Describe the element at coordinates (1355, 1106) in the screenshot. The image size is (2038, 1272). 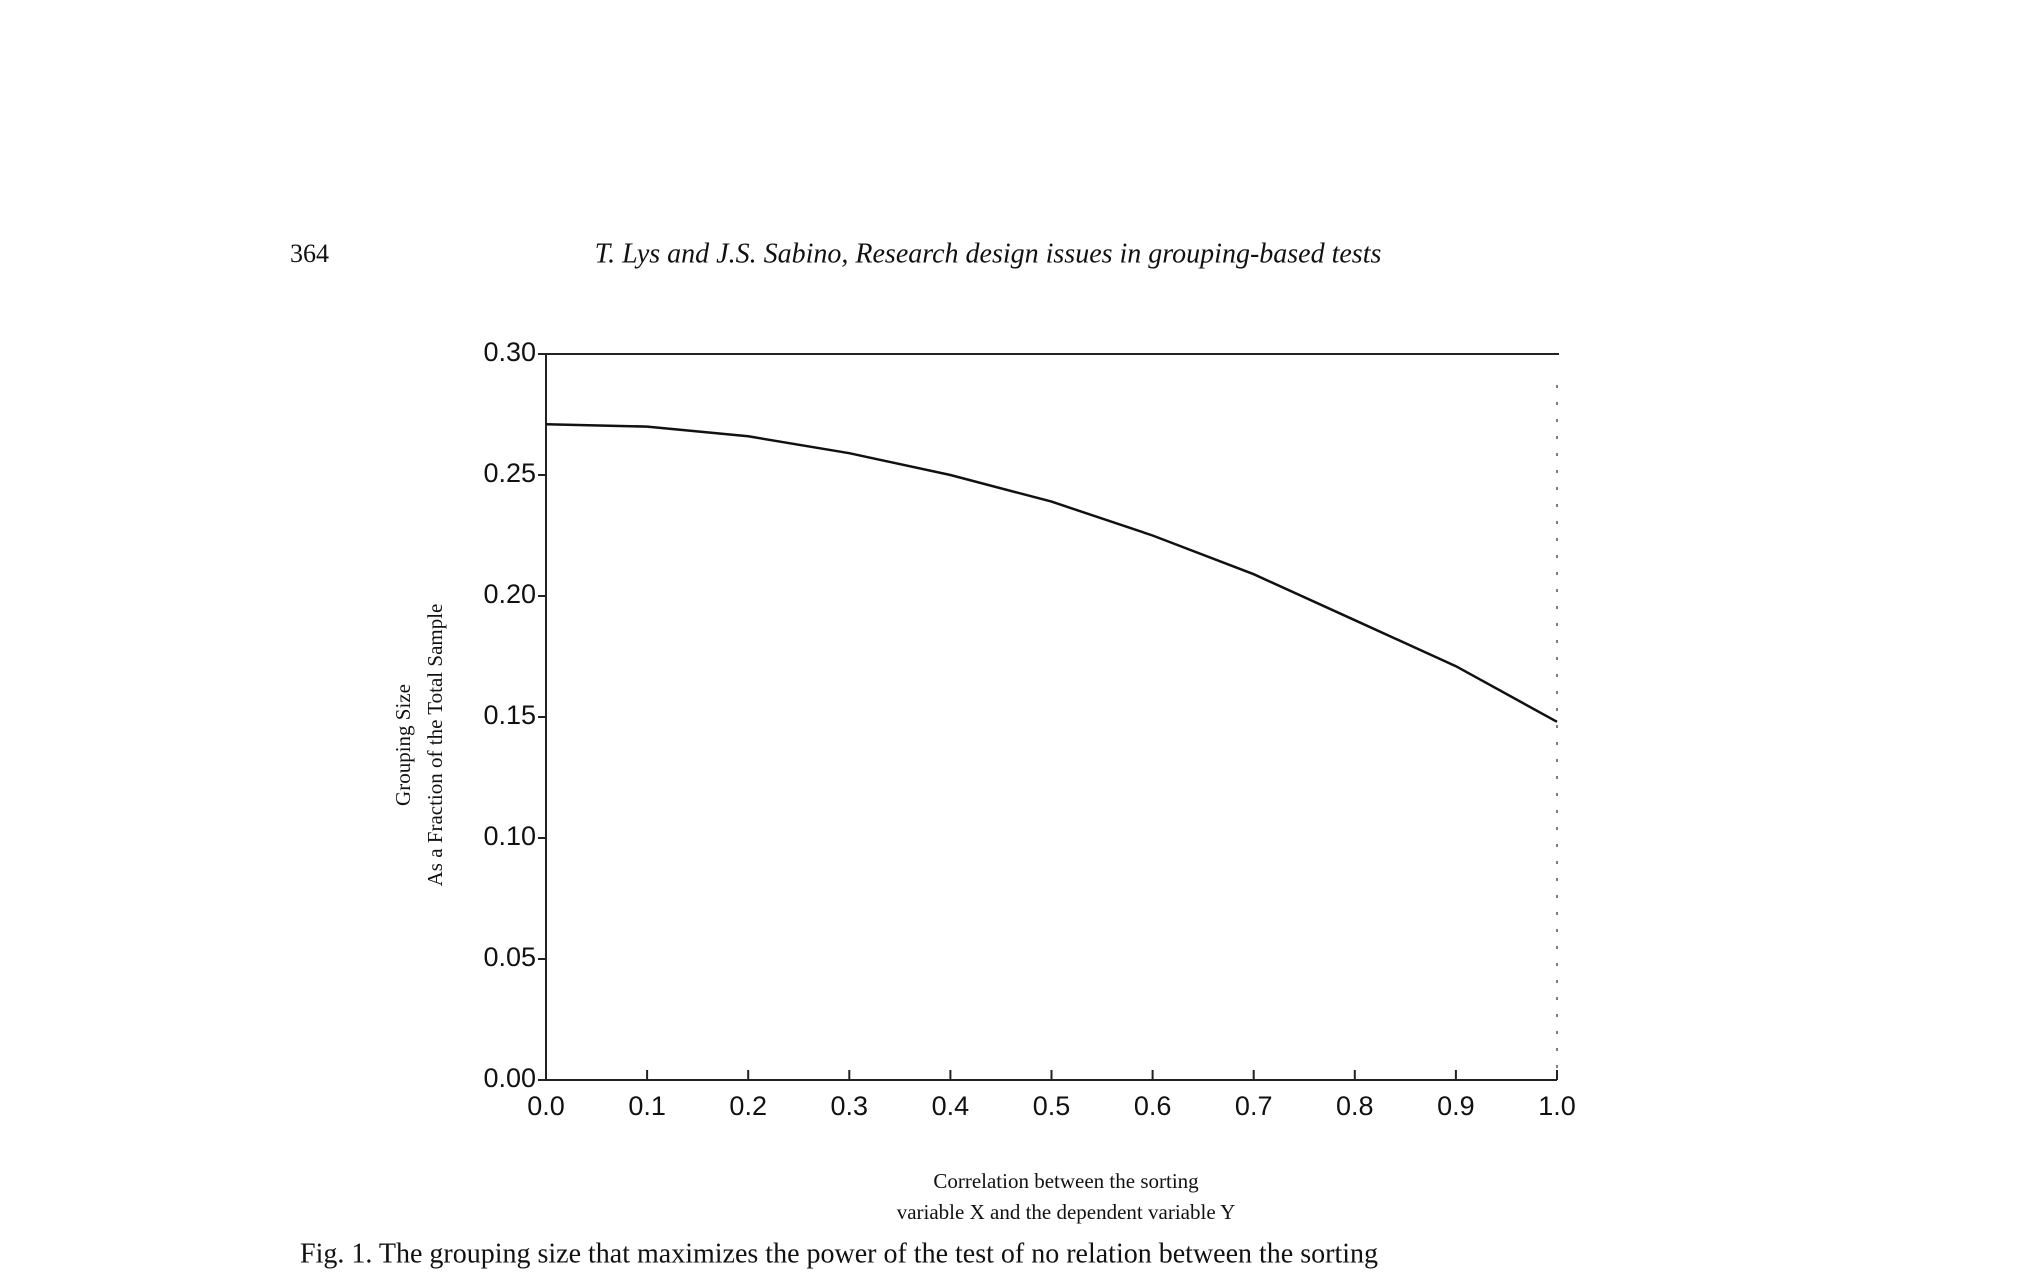
I see `x-tick-label: 0.8` at that location.